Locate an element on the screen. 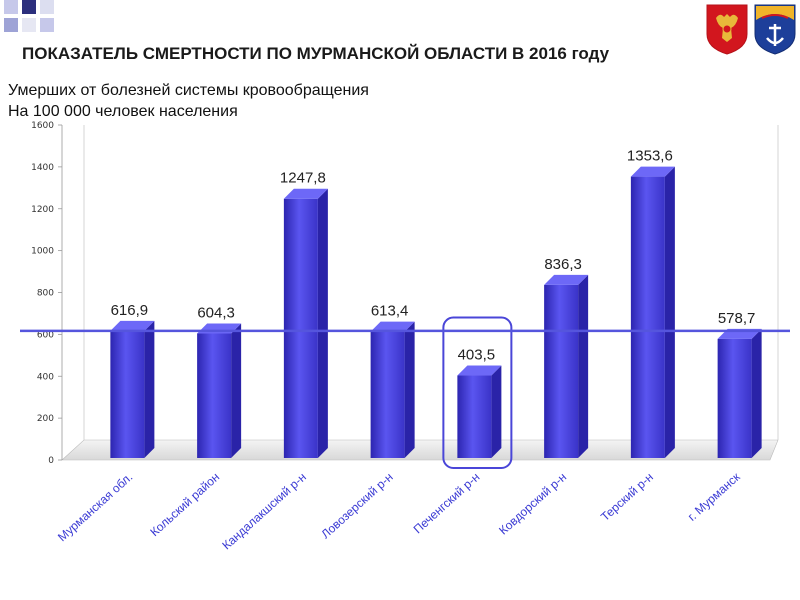  y-tick-label: 200 is located at coordinates (45, 419).